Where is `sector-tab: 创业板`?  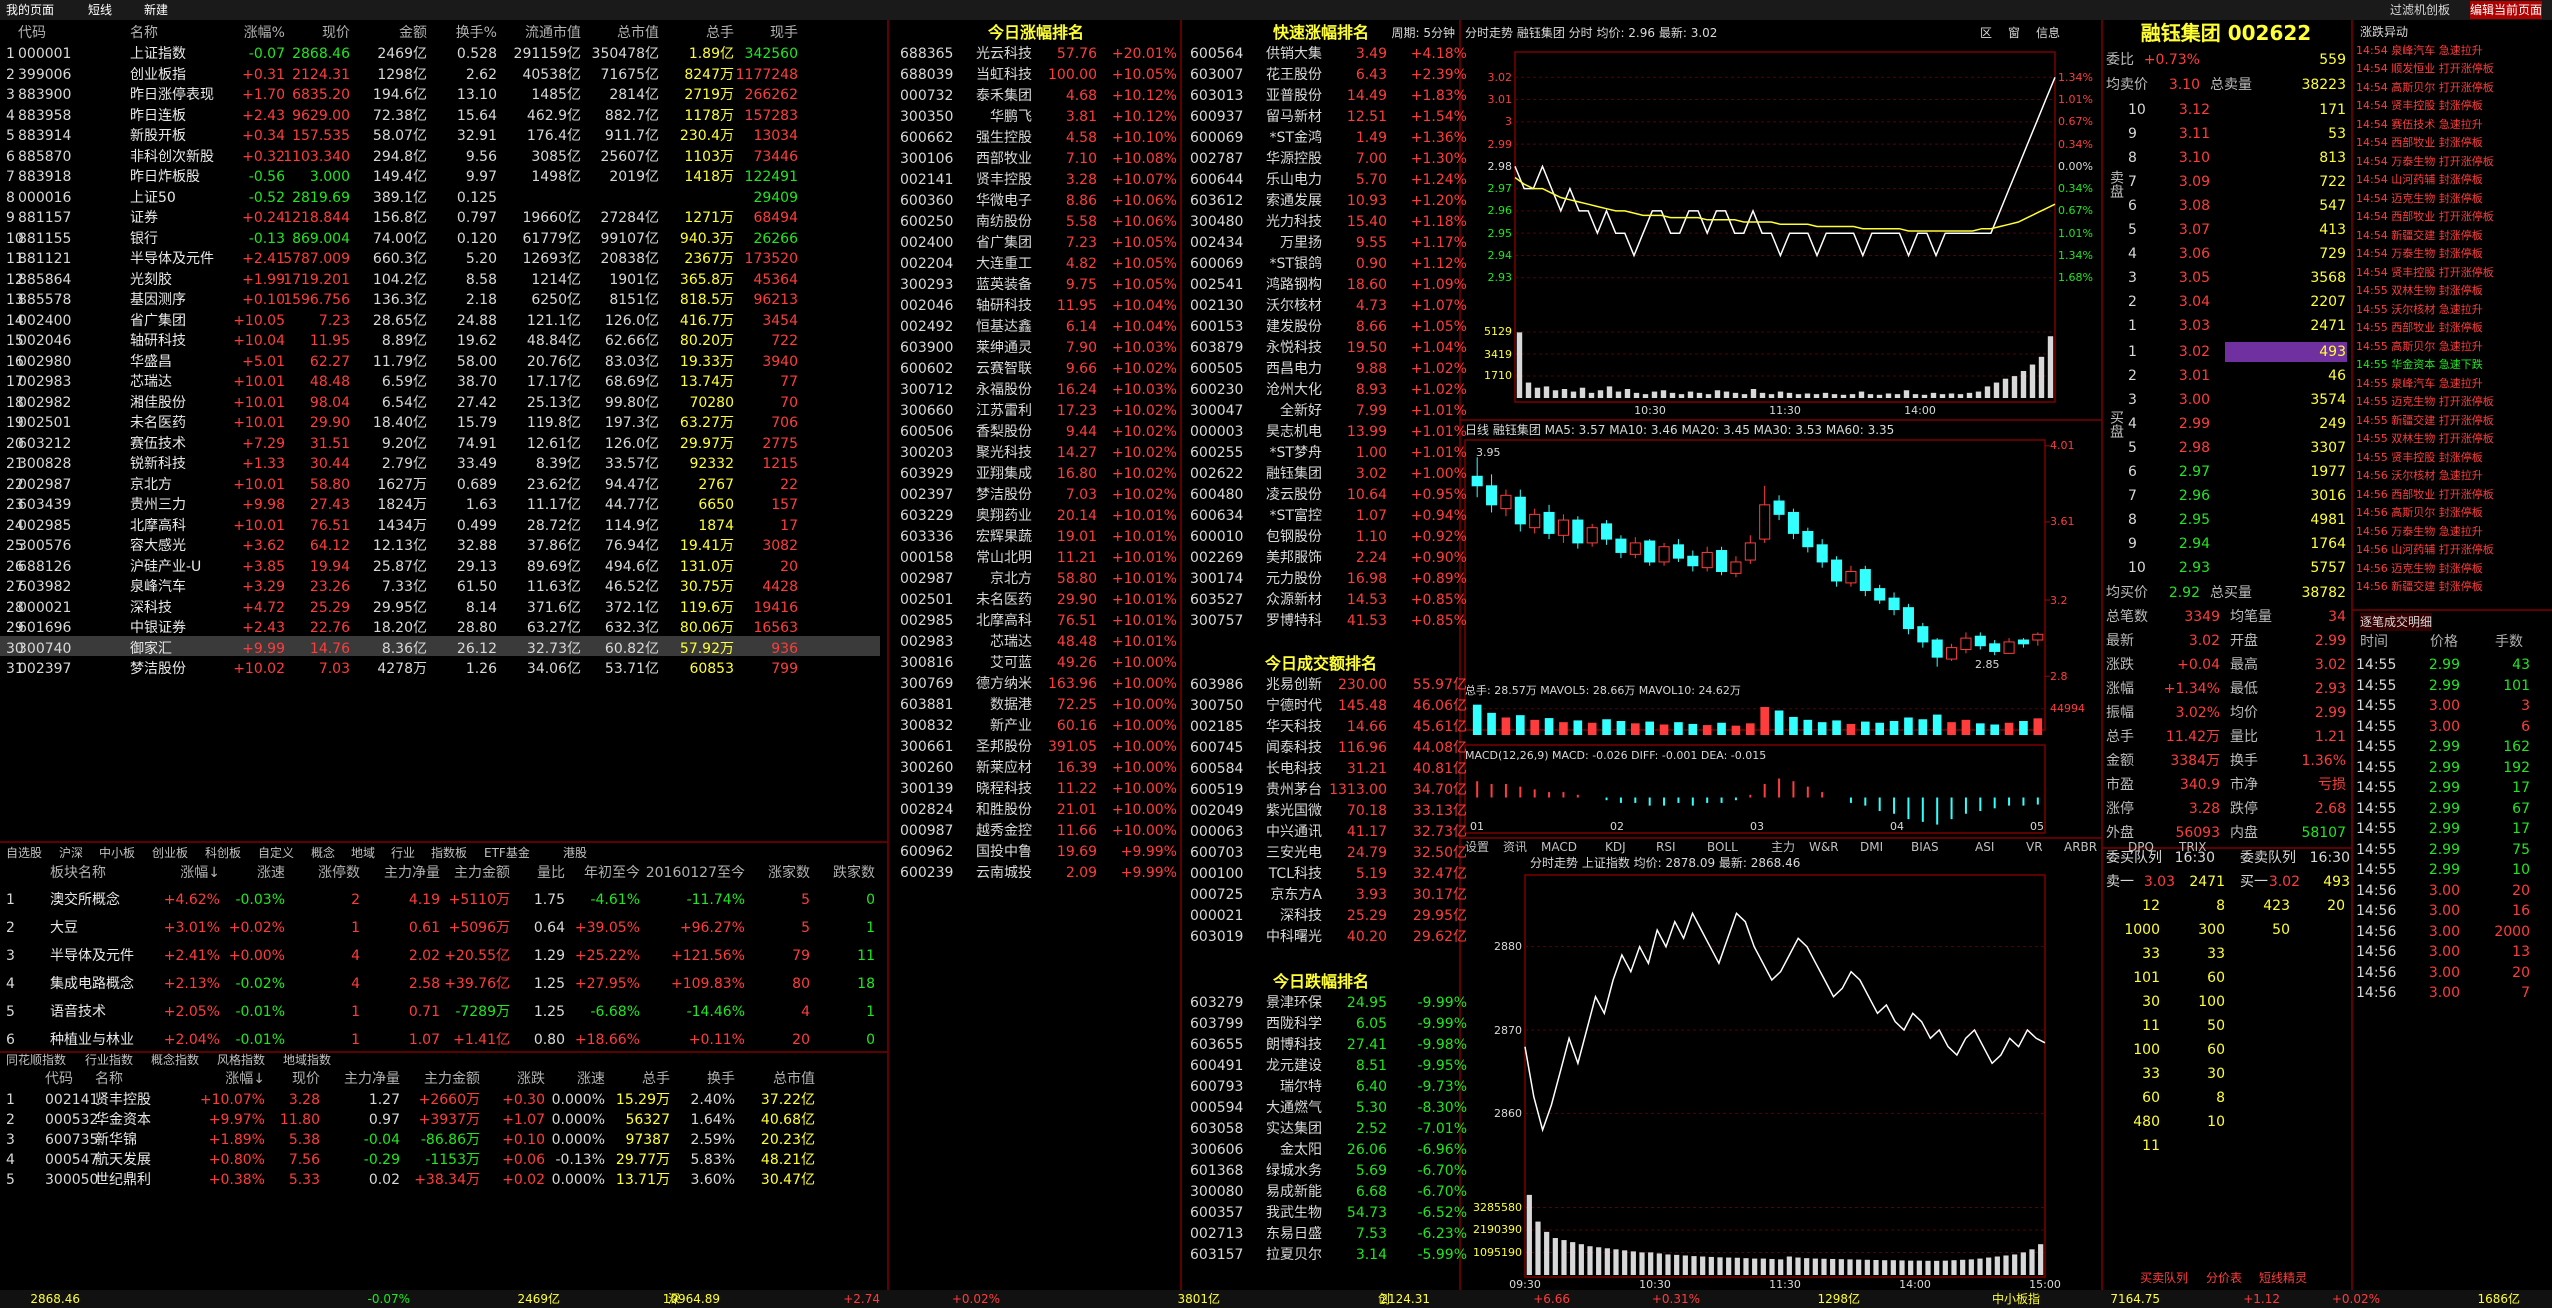 sector-tab: 创业板 is located at coordinates (170, 853).